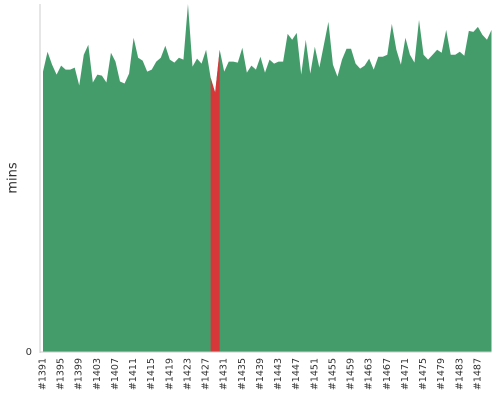 The height and width of the screenshot is (400, 500). Describe the element at coordinates (314, 374) in the screenshot. I see `x-tick-label: #1451` at that location.